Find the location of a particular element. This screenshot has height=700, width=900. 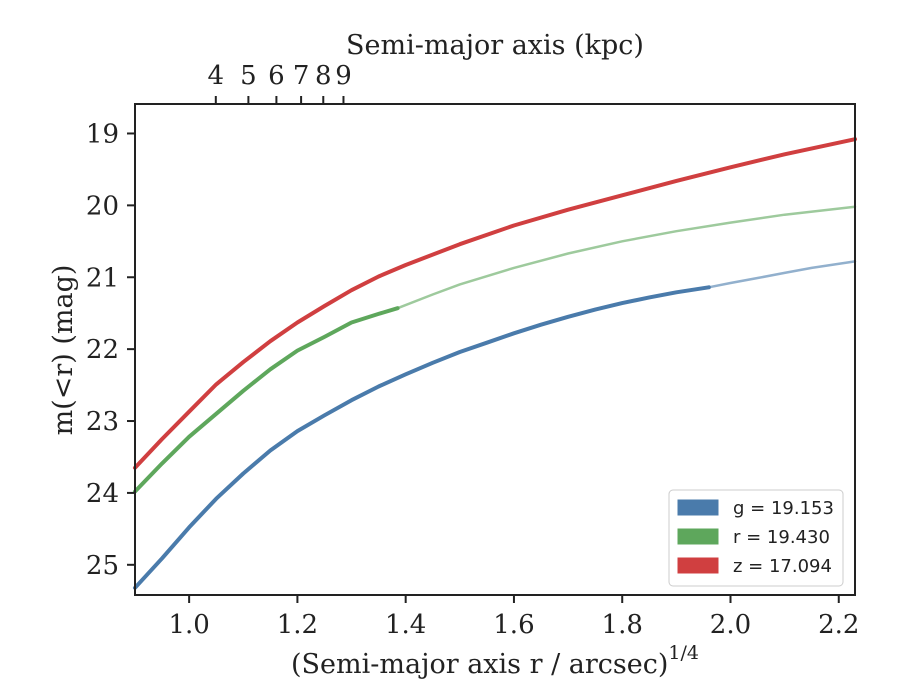

x-tick-label: 1.8 is located at coordinates (622, 625).